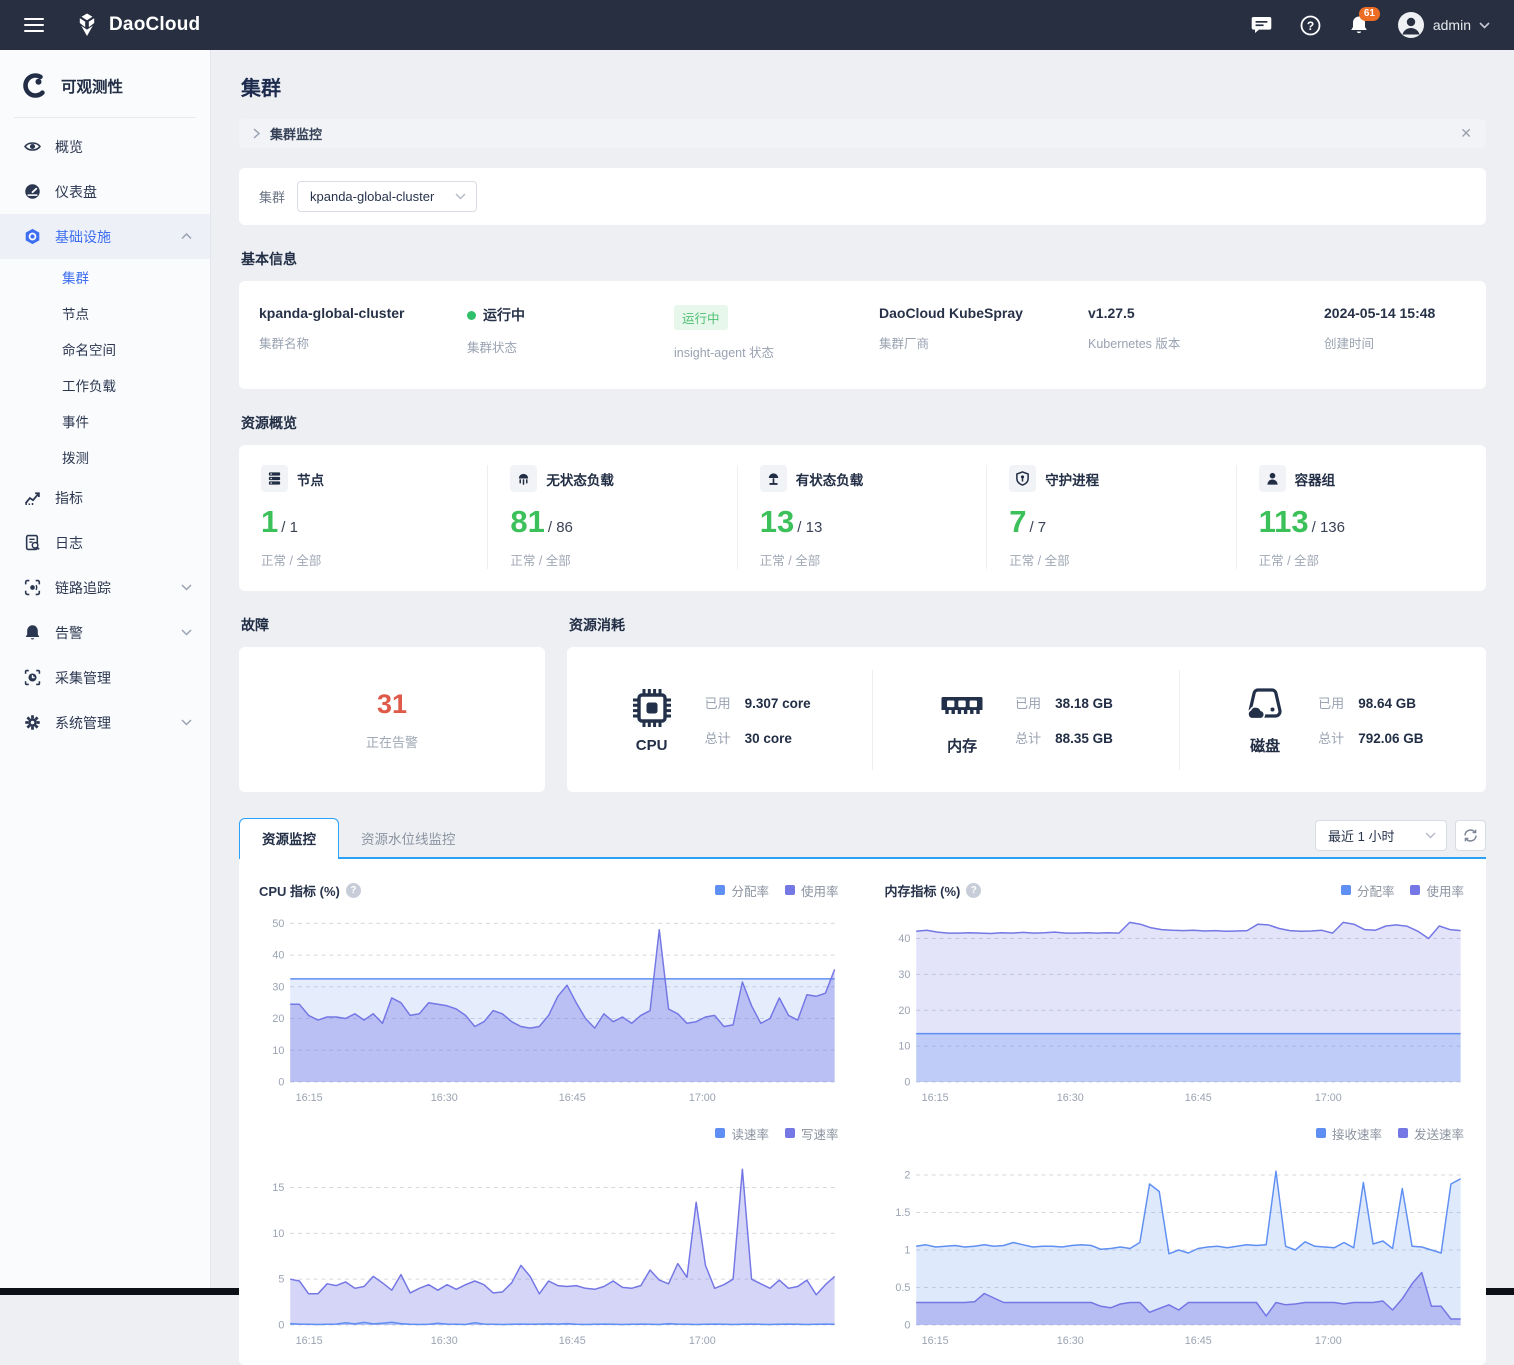 The image size is (1514, 1365). Describe the element at coordinates (862, 133) in the screenshot. I see `cluster-monitor-banner: 集群监控 ✕` at that location.